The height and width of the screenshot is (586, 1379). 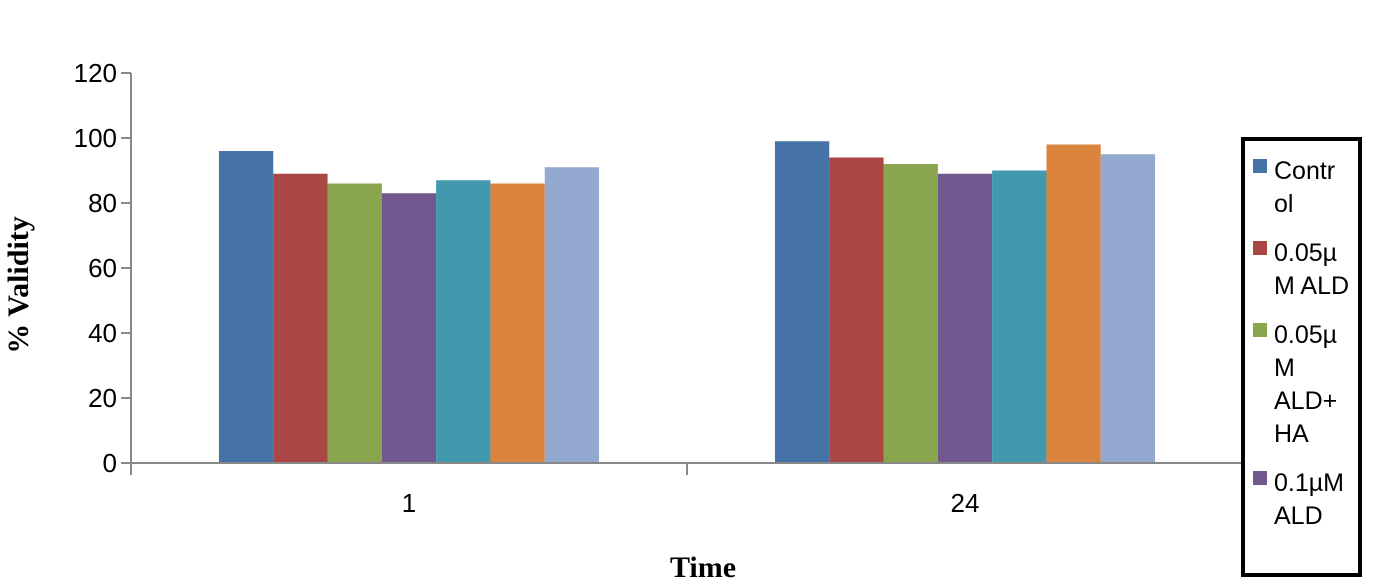 What do you see at coordinates (1304, 171) in the screenshot?
I see `legend-label: Contr` at bounding box center [1304, 171].